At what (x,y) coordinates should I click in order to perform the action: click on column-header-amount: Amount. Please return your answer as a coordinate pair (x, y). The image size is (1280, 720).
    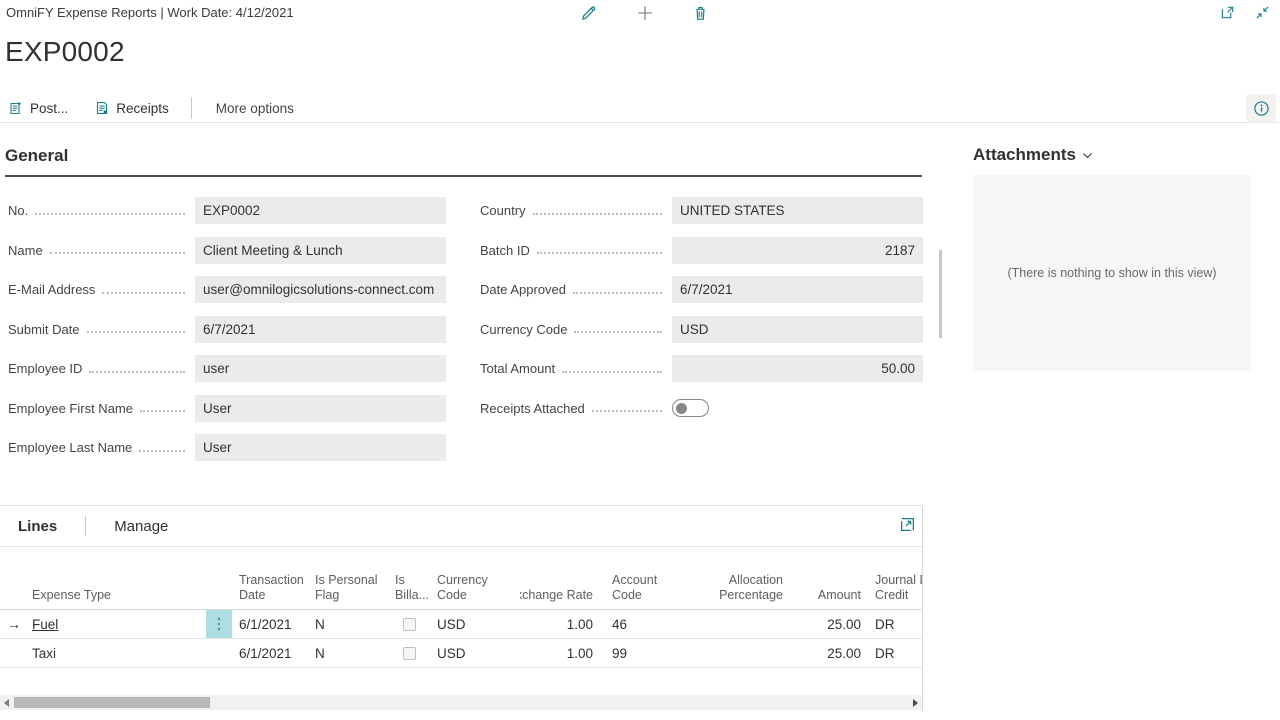
    Looking at the image, I should click on (839, 595).